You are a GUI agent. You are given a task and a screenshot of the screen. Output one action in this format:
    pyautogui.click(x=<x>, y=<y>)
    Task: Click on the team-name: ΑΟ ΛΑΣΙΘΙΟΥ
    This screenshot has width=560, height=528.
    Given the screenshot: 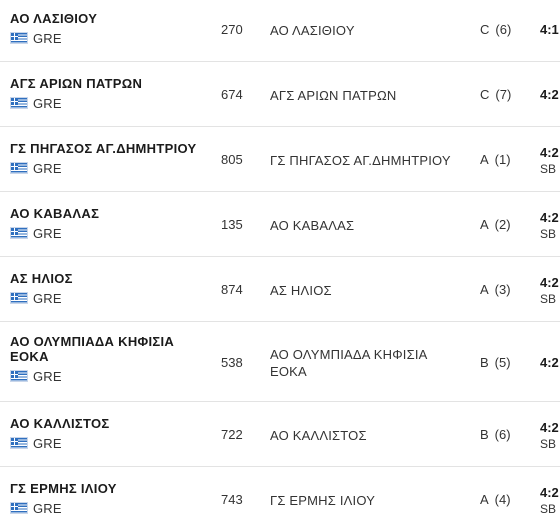 What is the action you would take?
    pyautogui.click(x=54, y=18)
    